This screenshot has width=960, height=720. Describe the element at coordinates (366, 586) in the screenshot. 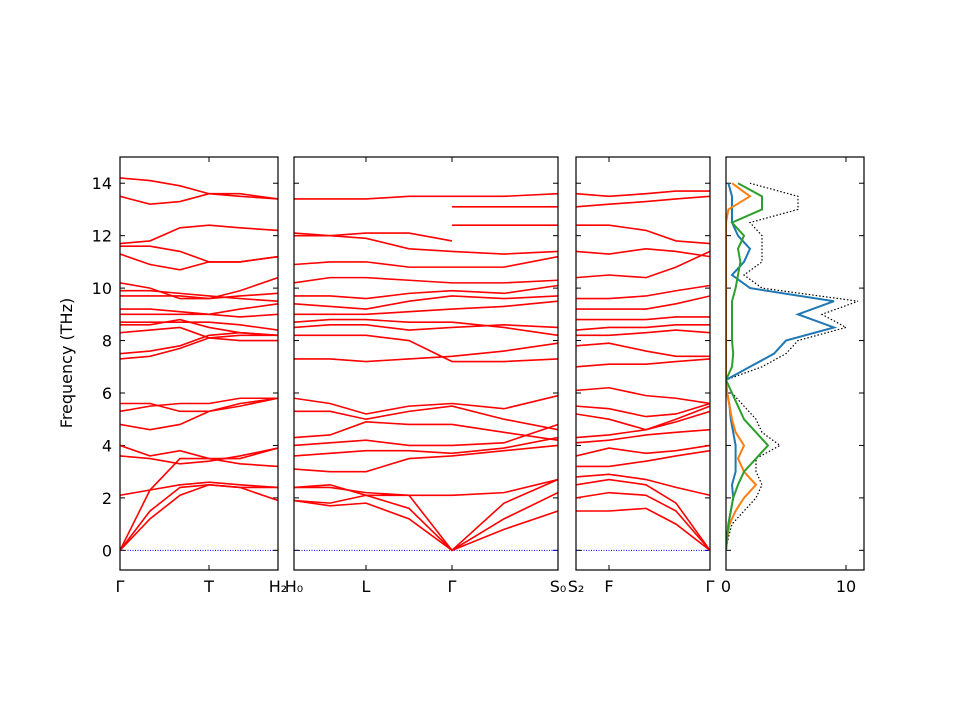

I see `x-tick-label: L` at that location.